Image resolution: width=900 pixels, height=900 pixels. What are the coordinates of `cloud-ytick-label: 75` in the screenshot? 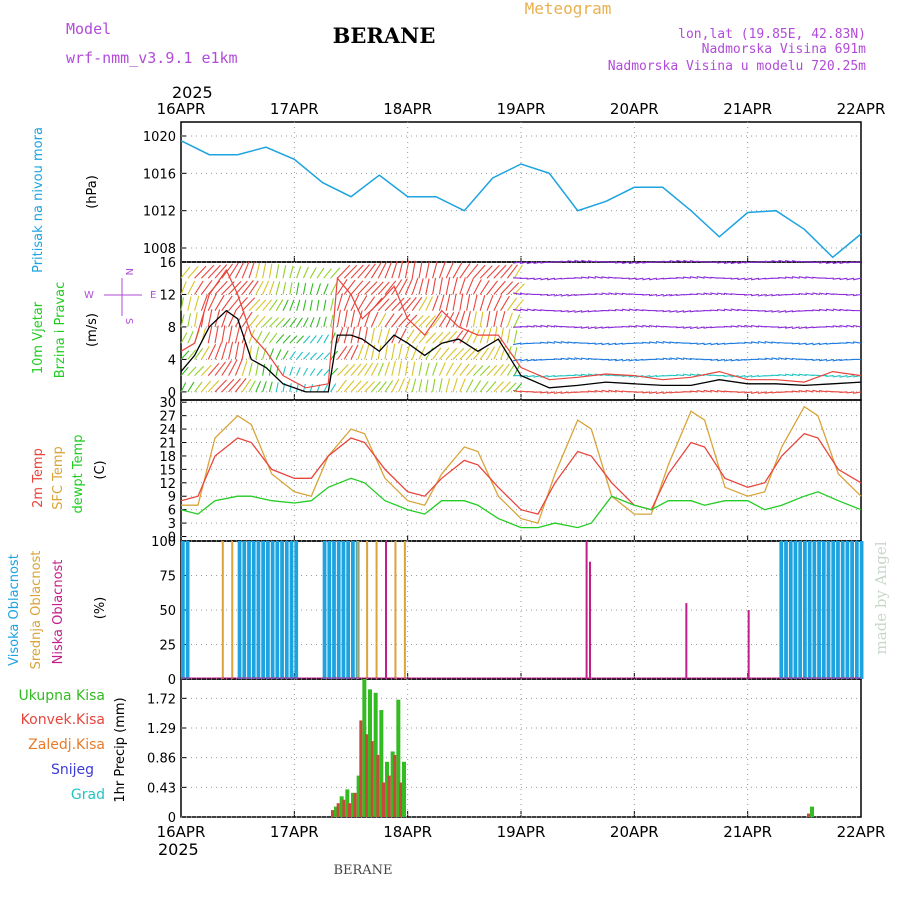 It's located at (167, 577).